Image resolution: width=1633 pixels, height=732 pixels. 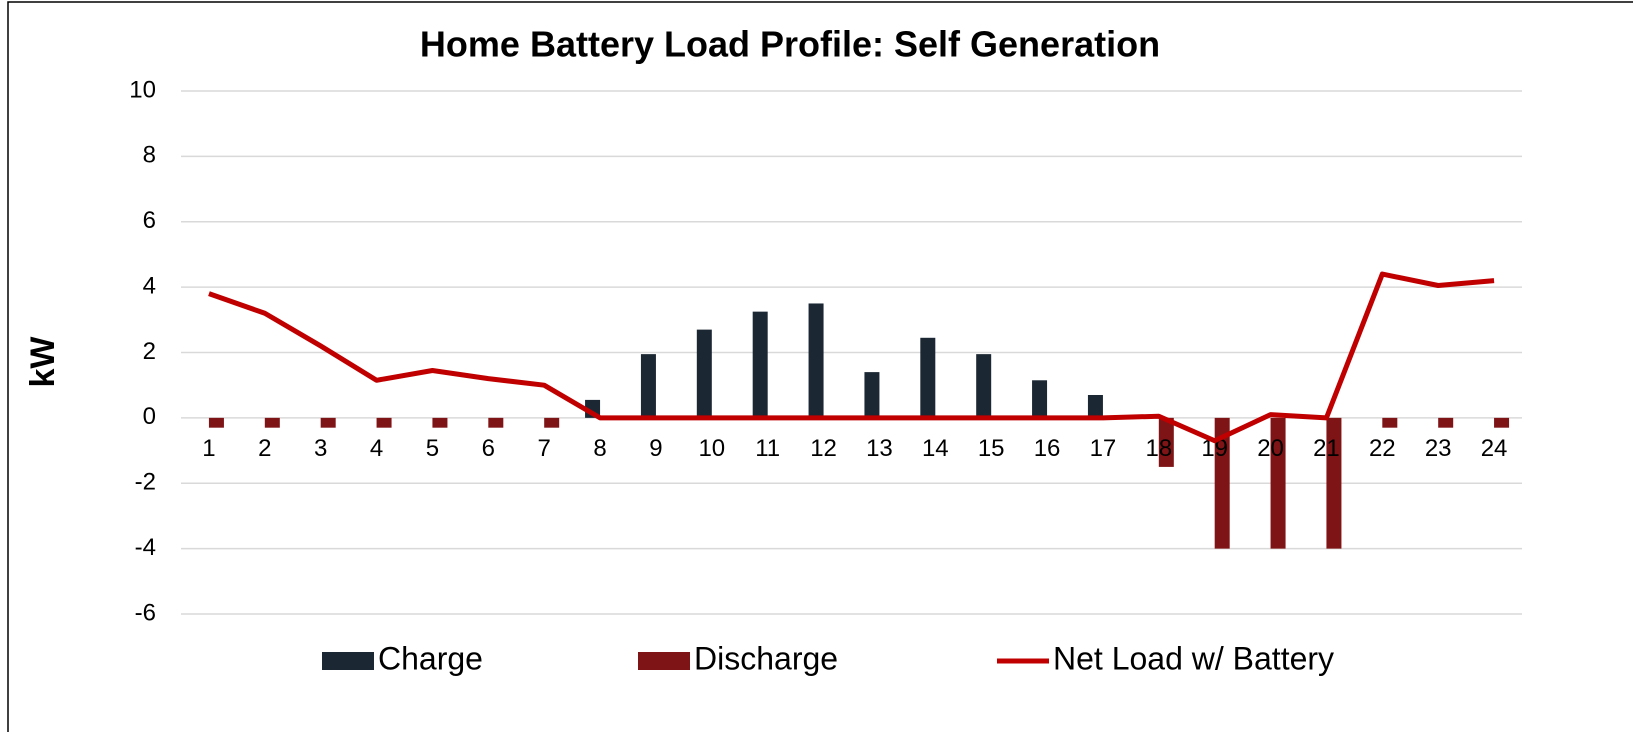 I want to click on x-tick-label: 21, so click(x=1326, y=448).